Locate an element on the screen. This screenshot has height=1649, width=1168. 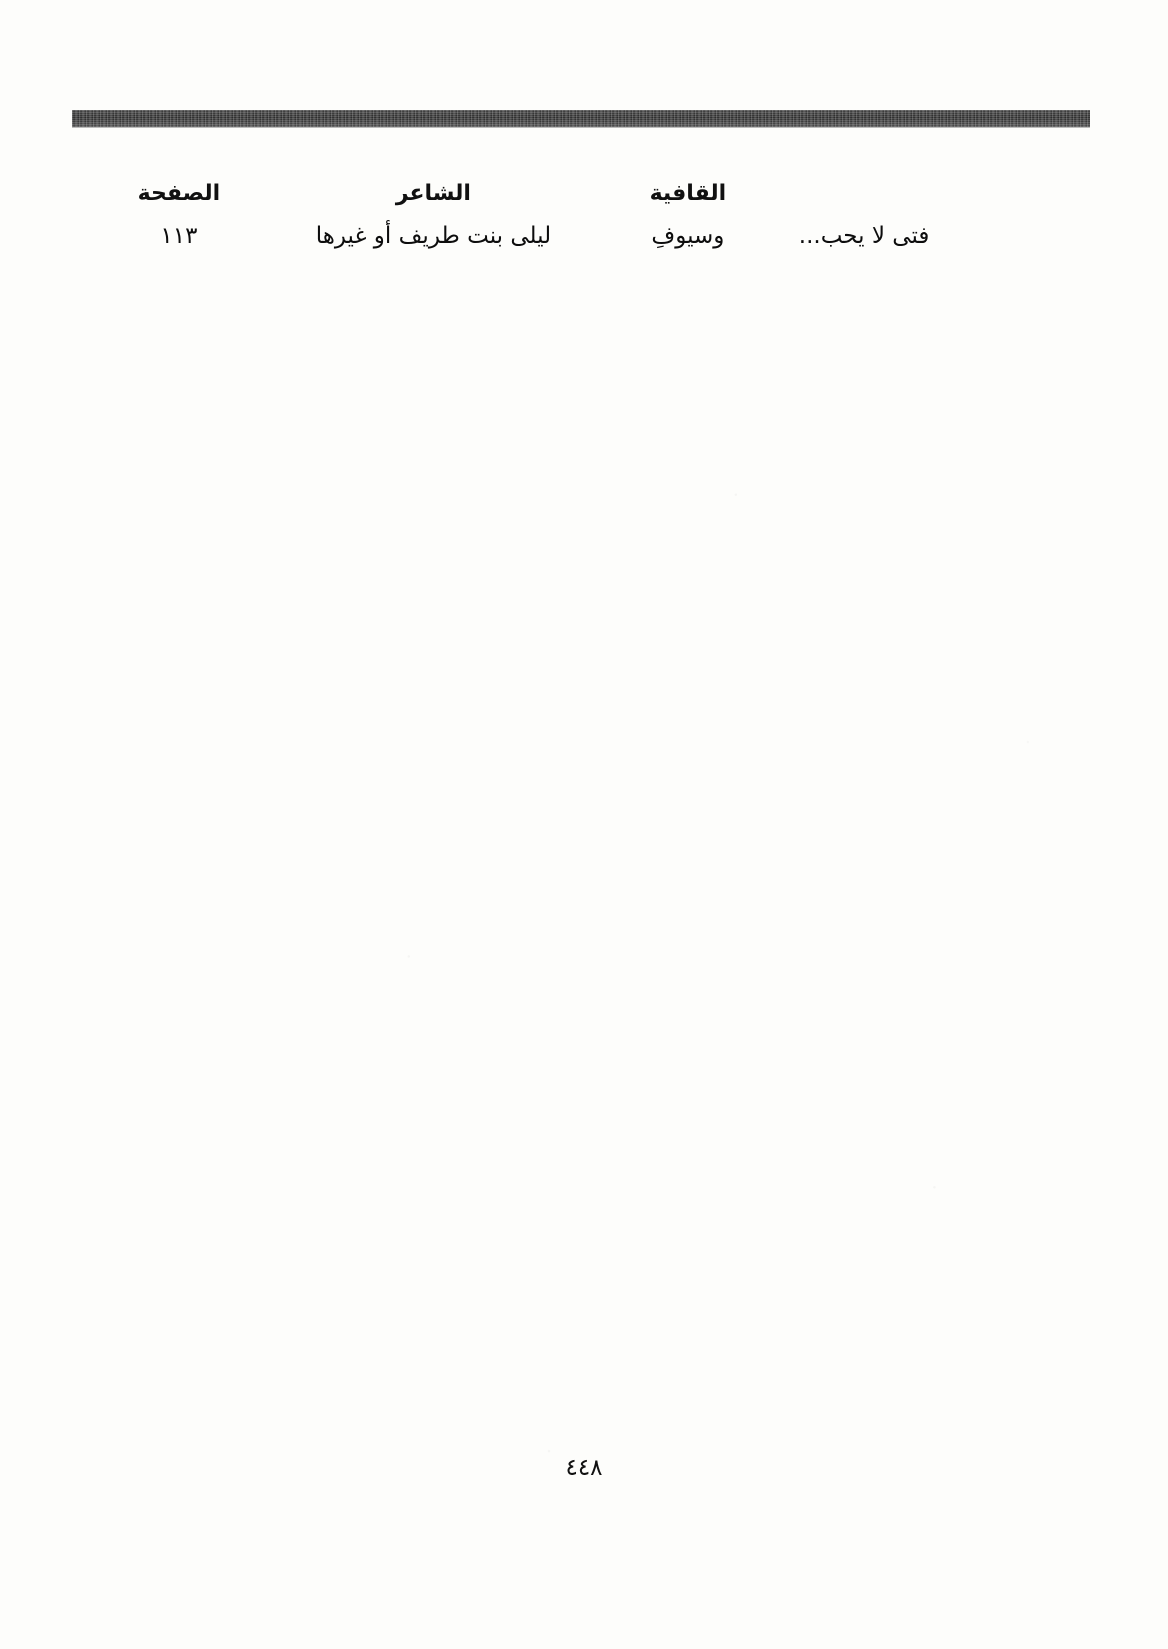
column-header-rhyme: القافية is located at coordinates (688, 193).